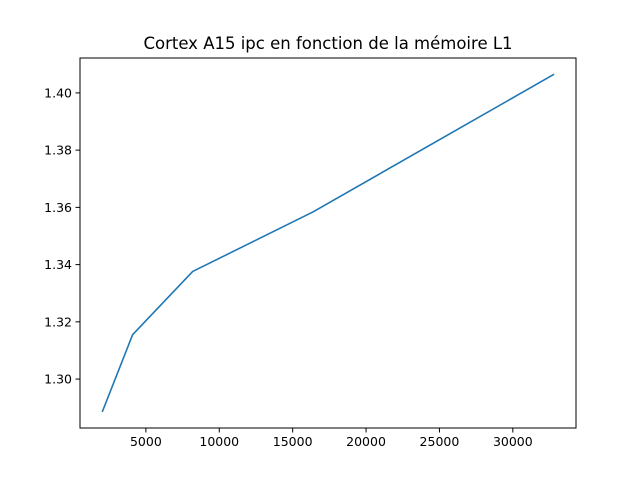 The height and width of the screenshot is (480, 640). I want to click on x-tick-label: 25000, so click(440, 441).